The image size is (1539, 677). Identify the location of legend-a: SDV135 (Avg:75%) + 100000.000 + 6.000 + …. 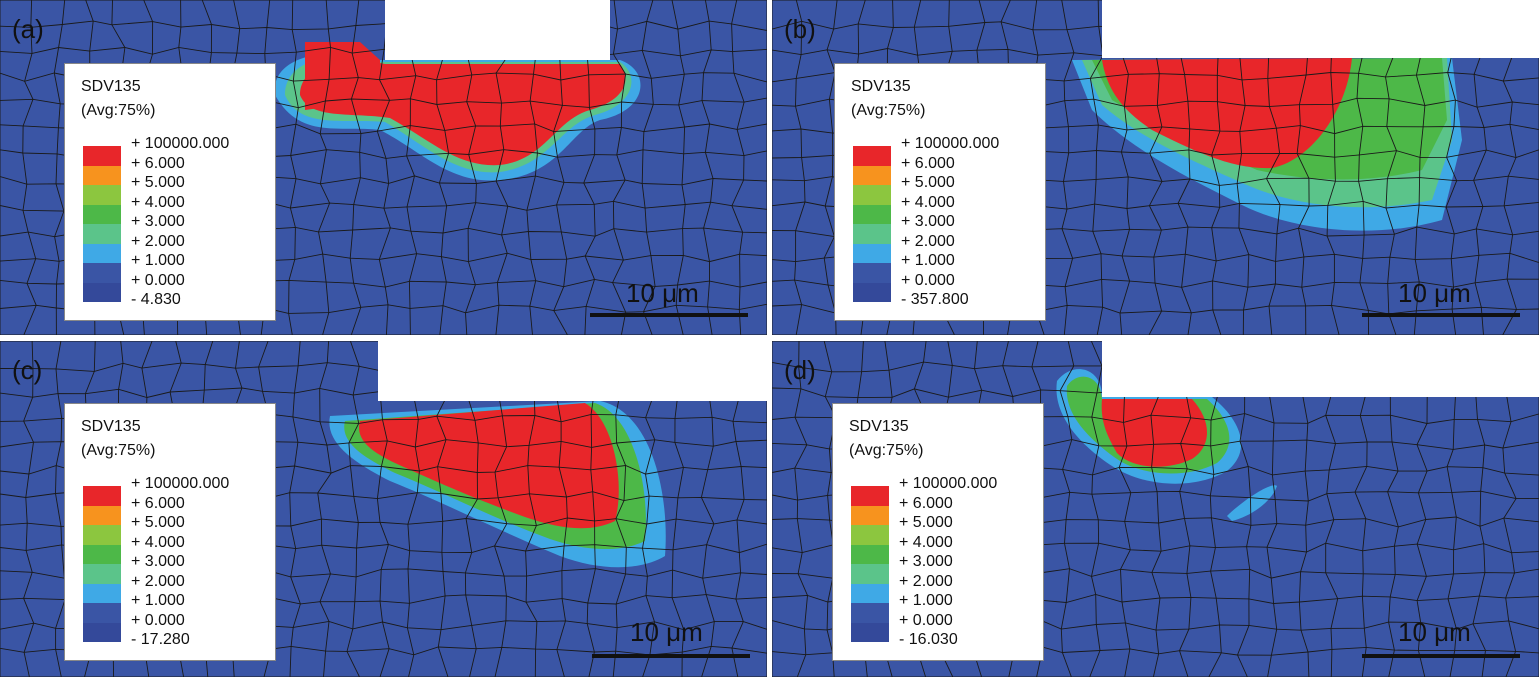
(170, 192).